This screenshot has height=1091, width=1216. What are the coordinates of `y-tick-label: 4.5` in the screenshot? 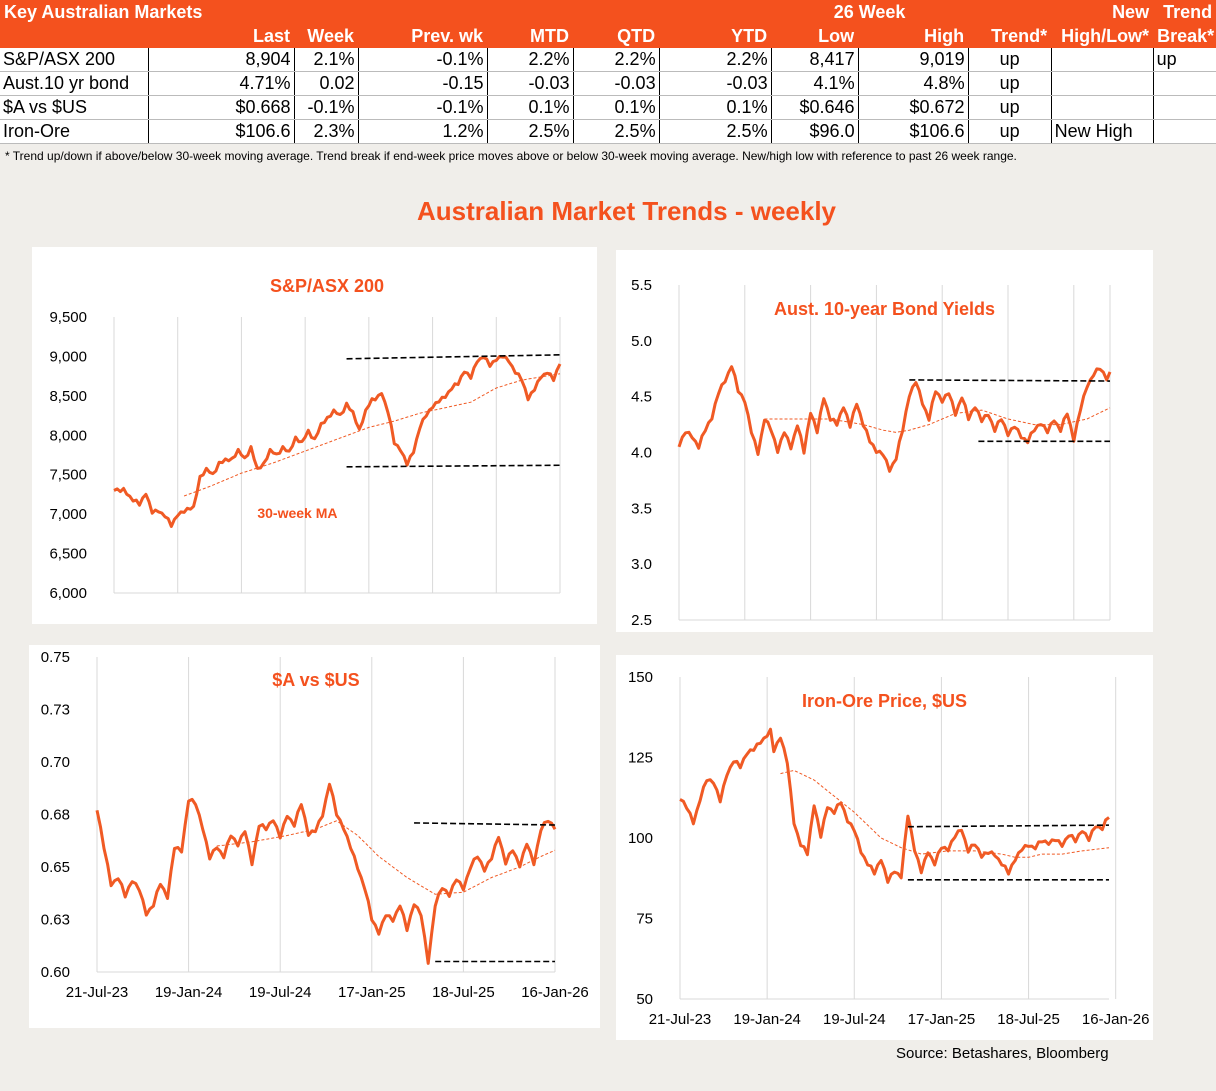 It's located at (641, 397).